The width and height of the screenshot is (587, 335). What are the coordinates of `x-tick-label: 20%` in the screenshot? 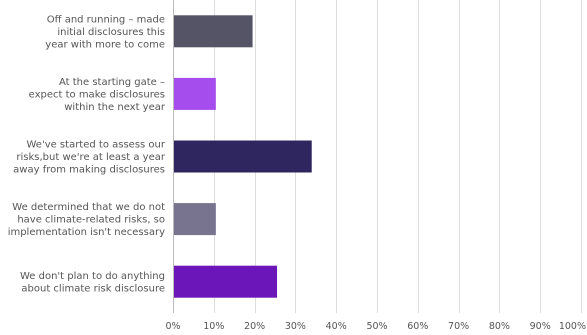 It's located at (254, 326).